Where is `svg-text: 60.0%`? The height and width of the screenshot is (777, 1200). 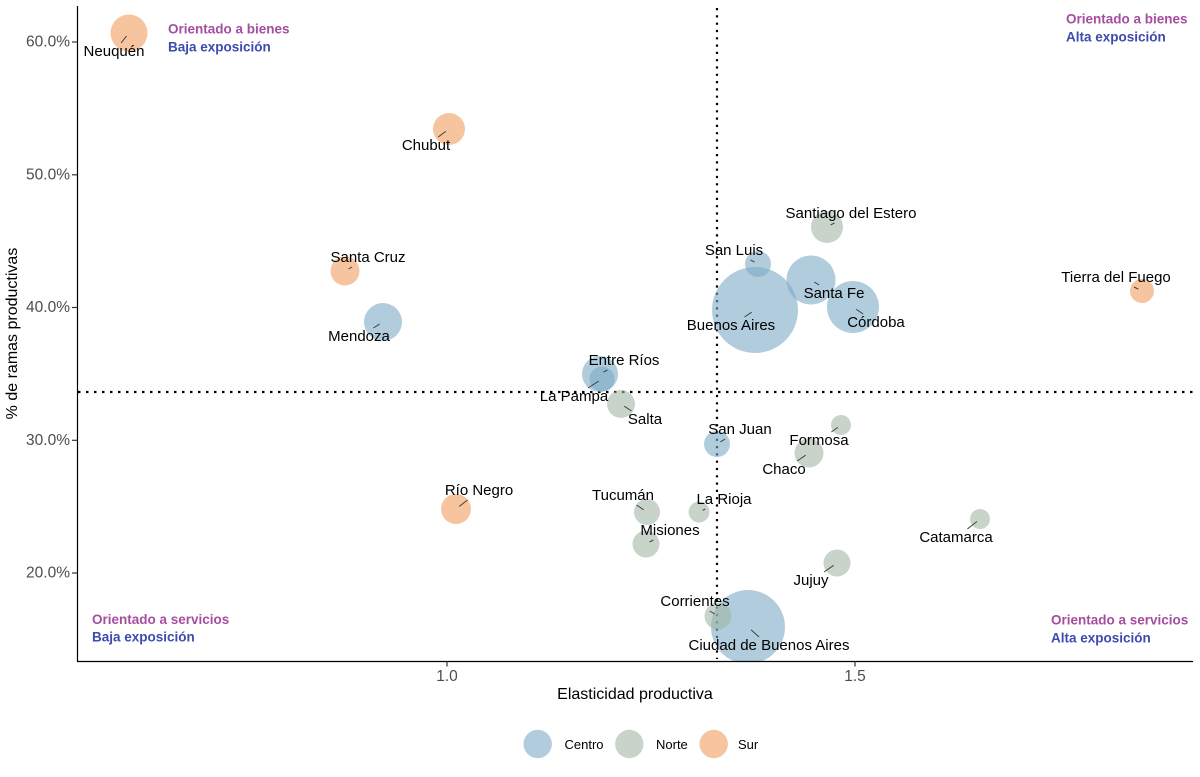 svg-text: 60.0% is located at coordinates (48, 42).